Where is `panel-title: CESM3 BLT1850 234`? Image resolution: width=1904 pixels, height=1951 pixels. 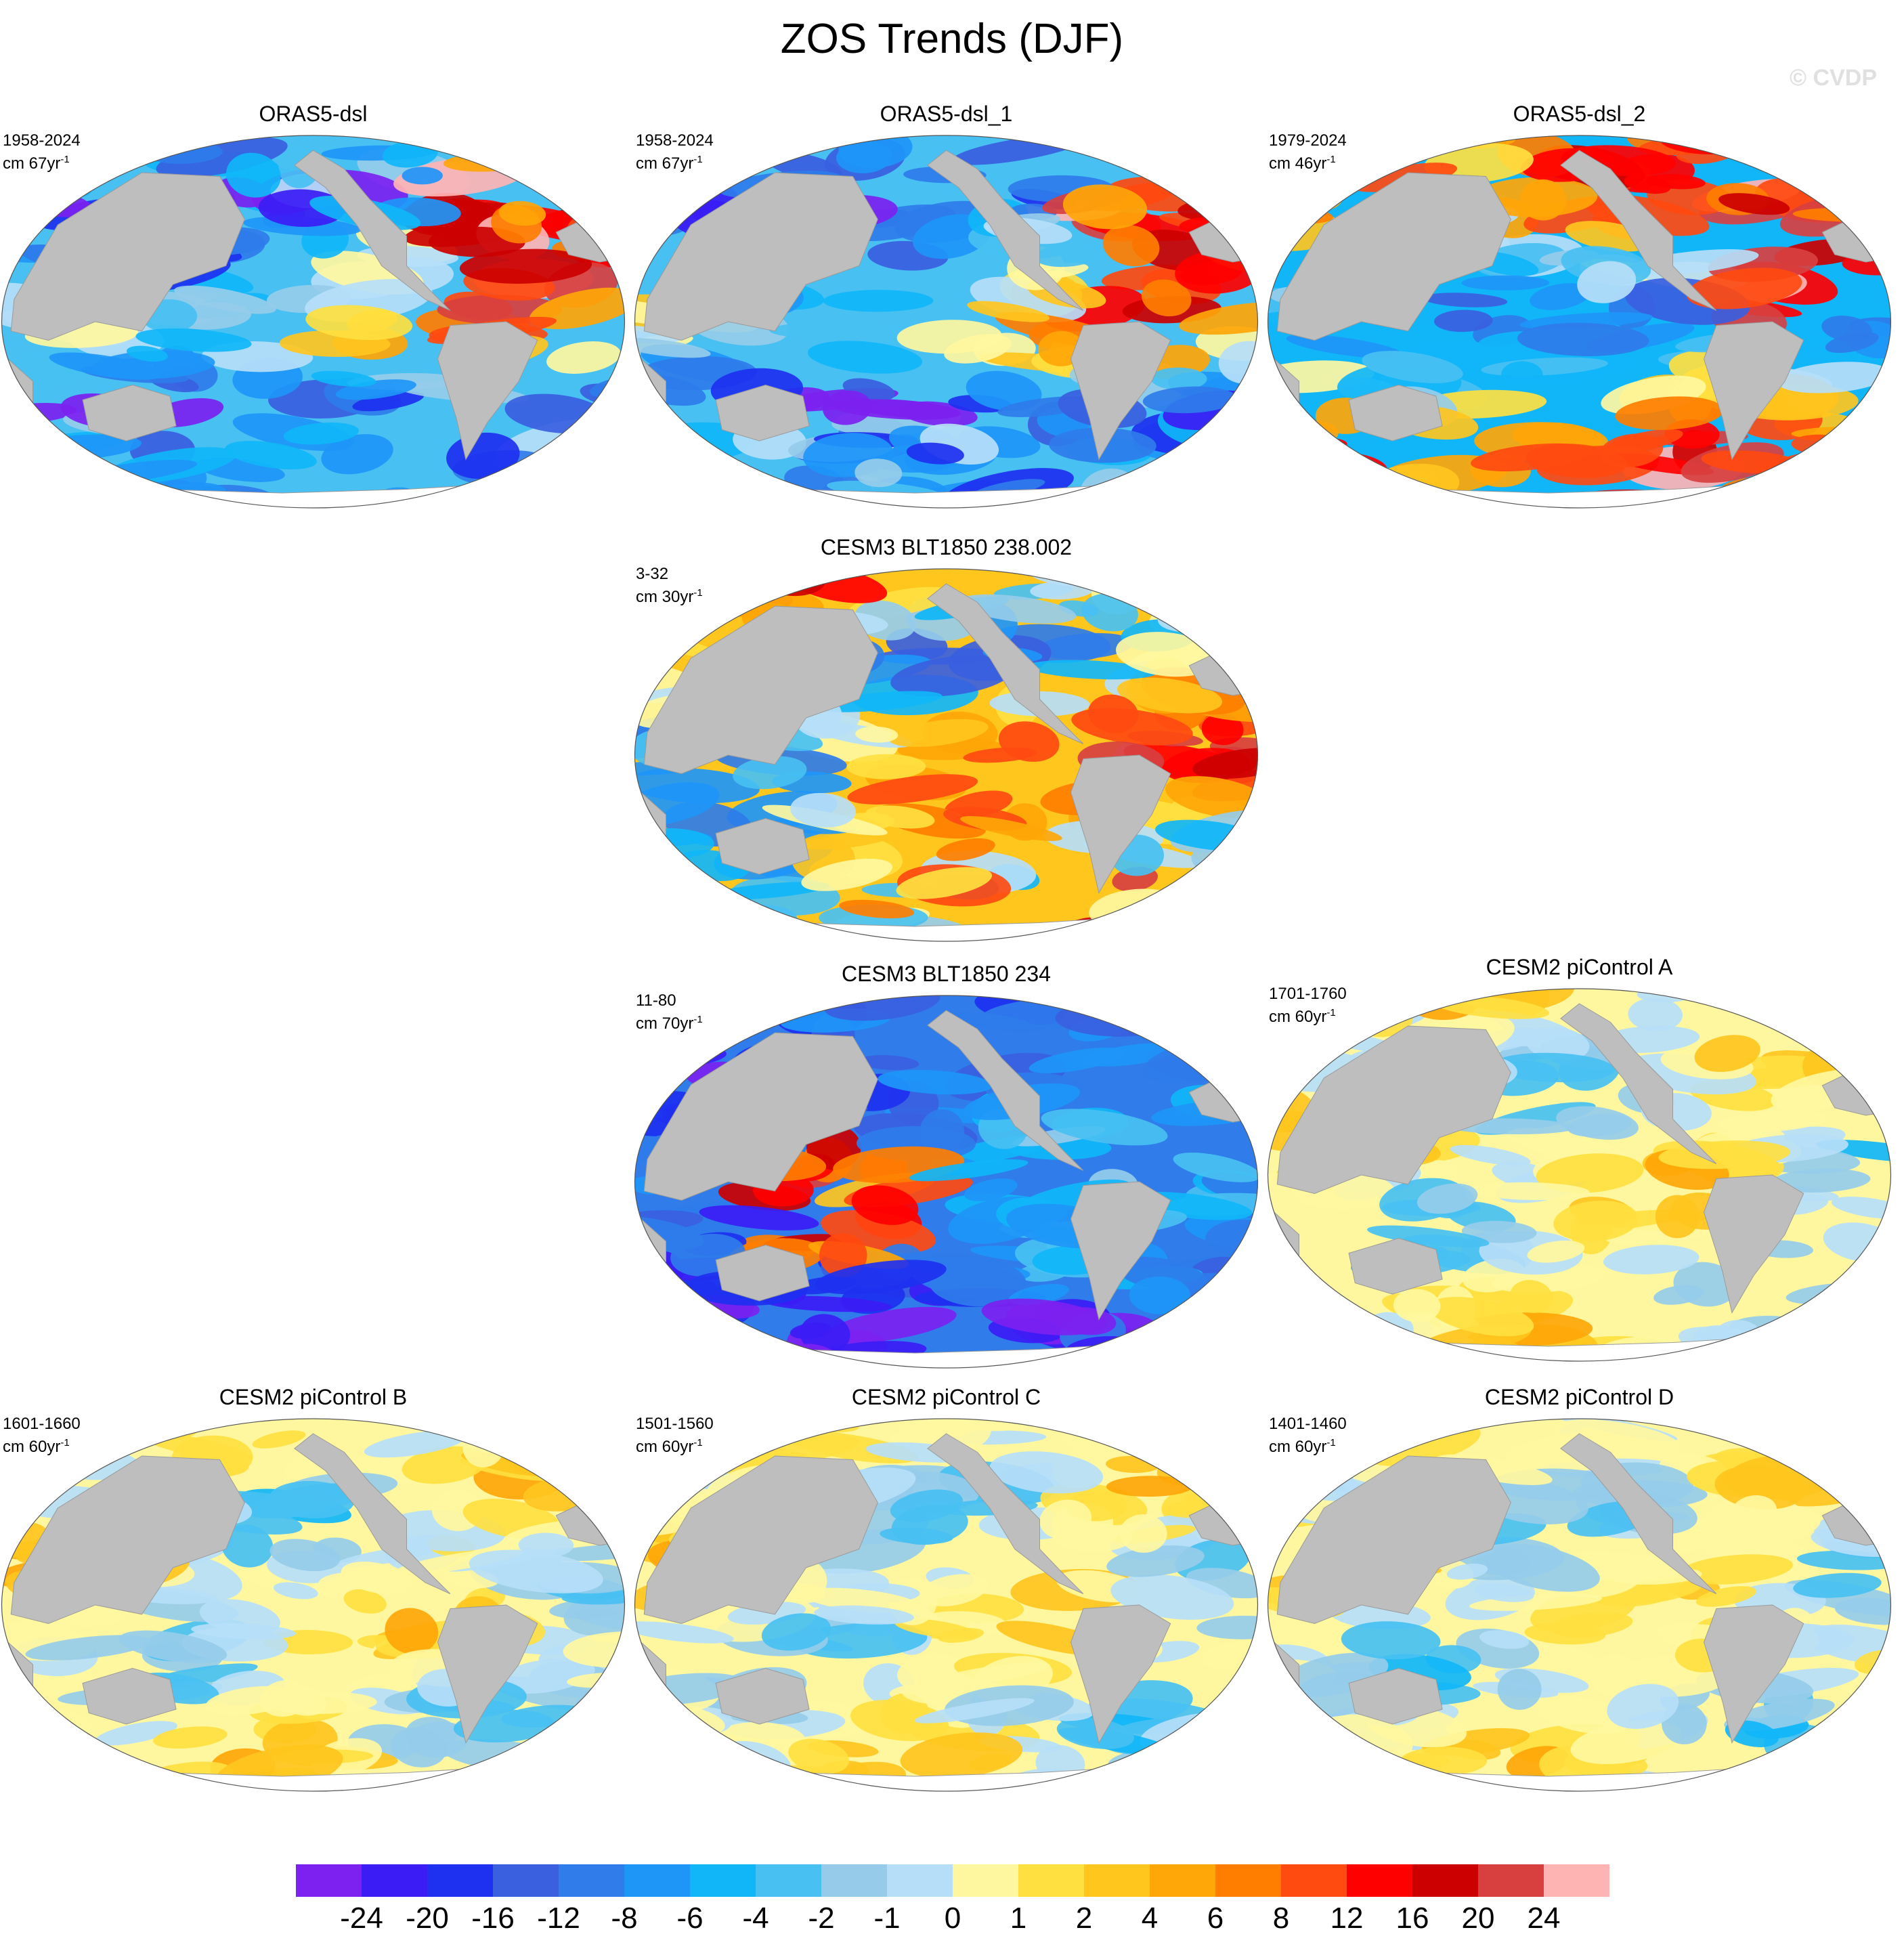
panel-title: CESM3 BLT1850 234 is located at coordinates (947, 974).